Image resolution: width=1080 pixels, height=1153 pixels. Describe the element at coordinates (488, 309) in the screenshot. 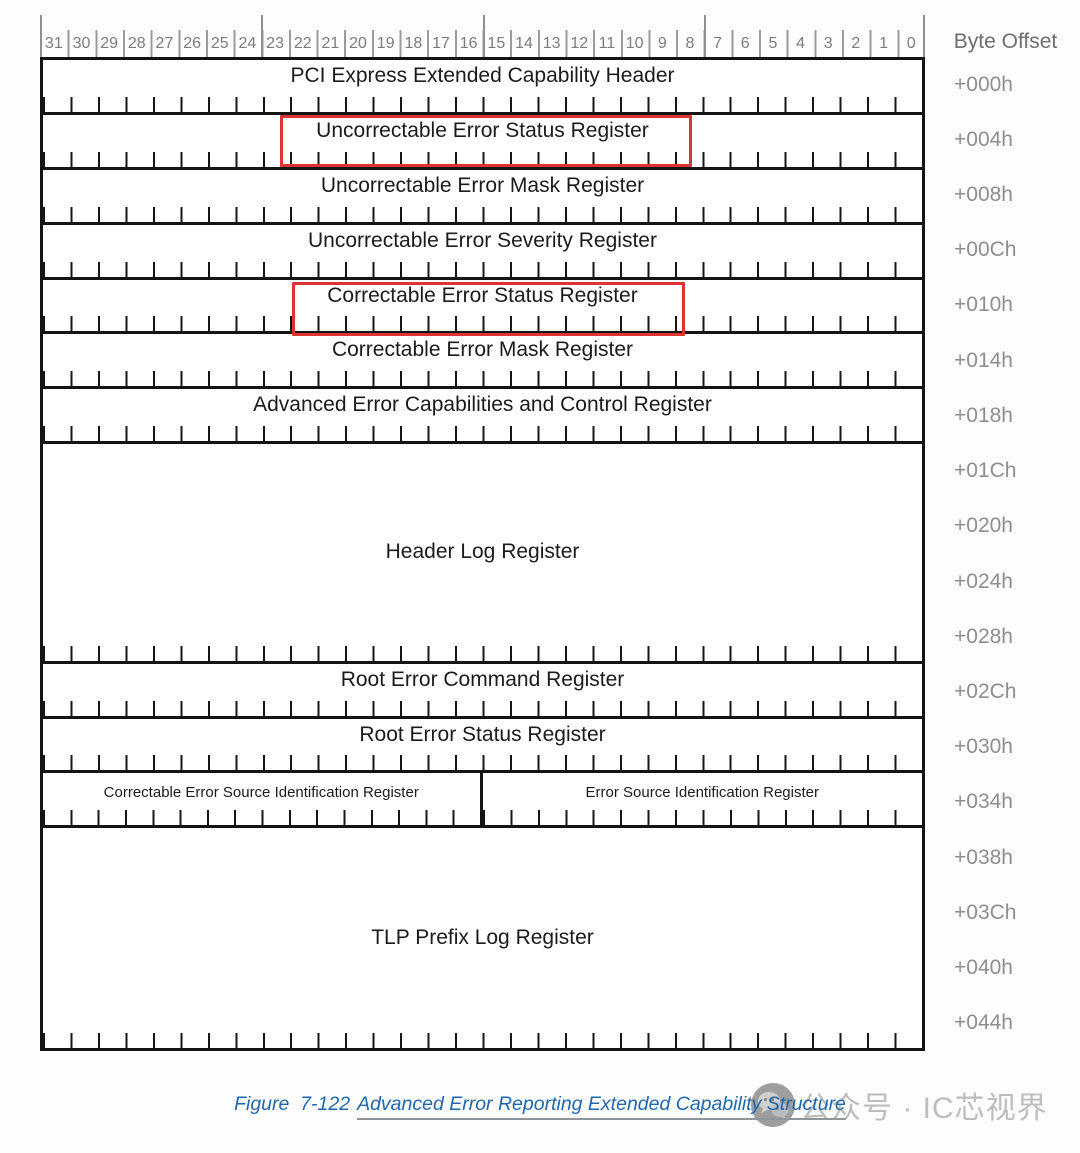

I see `highlight-box-correctable-error-status` at that location.